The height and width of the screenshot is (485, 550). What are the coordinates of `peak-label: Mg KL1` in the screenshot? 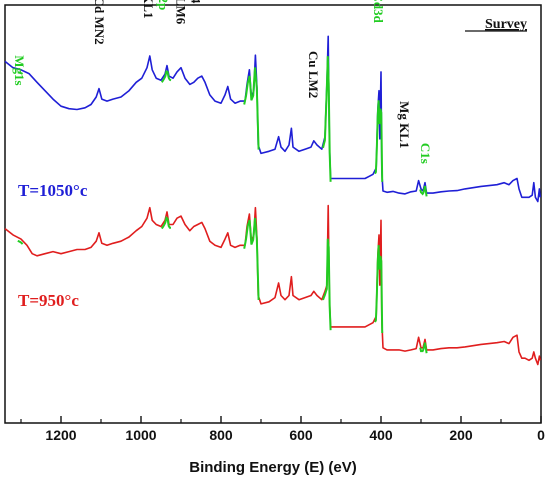 It's located at (404, 124).